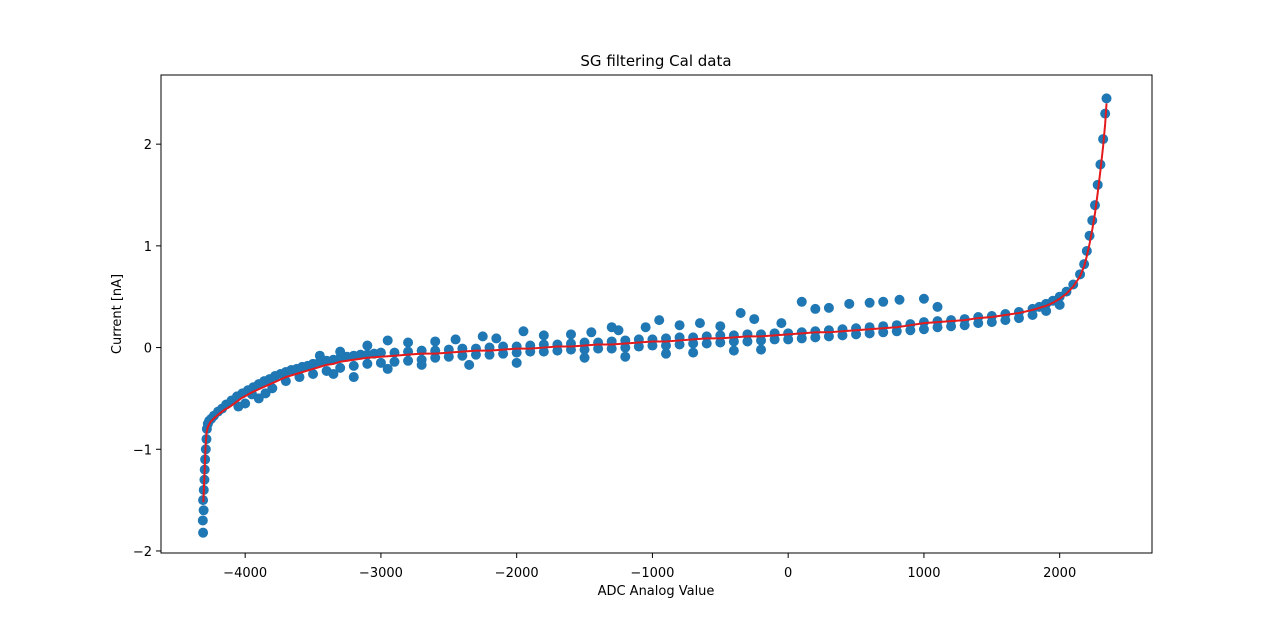  I want to click on y-tick-label: −1, so click(142, 450).